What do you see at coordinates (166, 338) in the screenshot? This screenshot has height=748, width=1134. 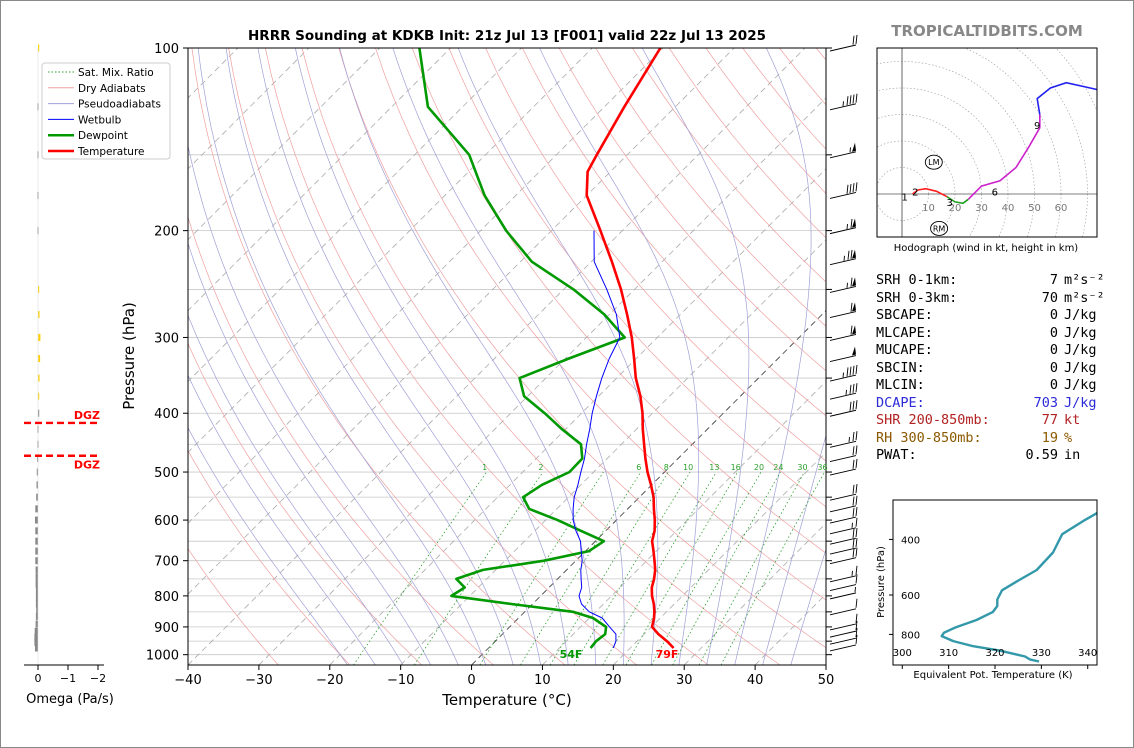 I see `y-tick-label: 300` at bounding box center [166, 338].